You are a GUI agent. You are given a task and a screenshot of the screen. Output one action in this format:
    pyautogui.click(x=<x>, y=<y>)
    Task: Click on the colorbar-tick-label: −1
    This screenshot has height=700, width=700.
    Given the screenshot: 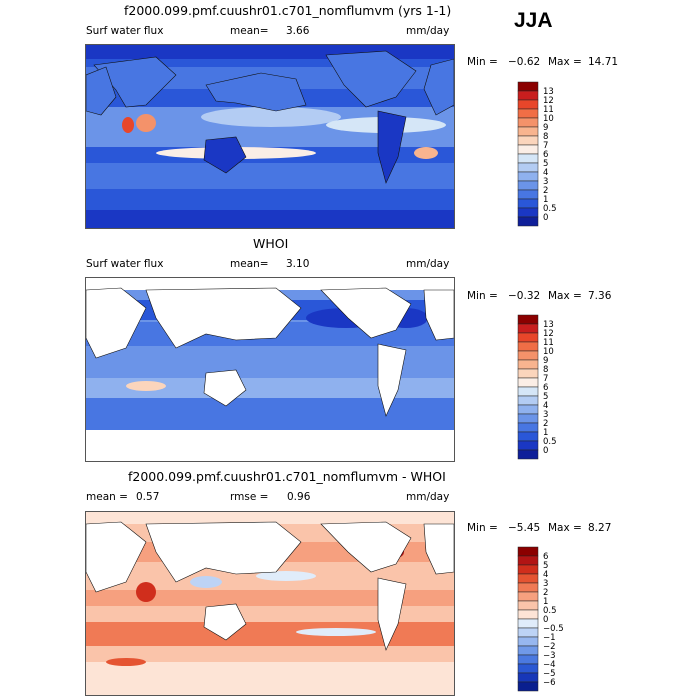 What is the action you would take?
    pyautogui.click(x=549, y=638)
    